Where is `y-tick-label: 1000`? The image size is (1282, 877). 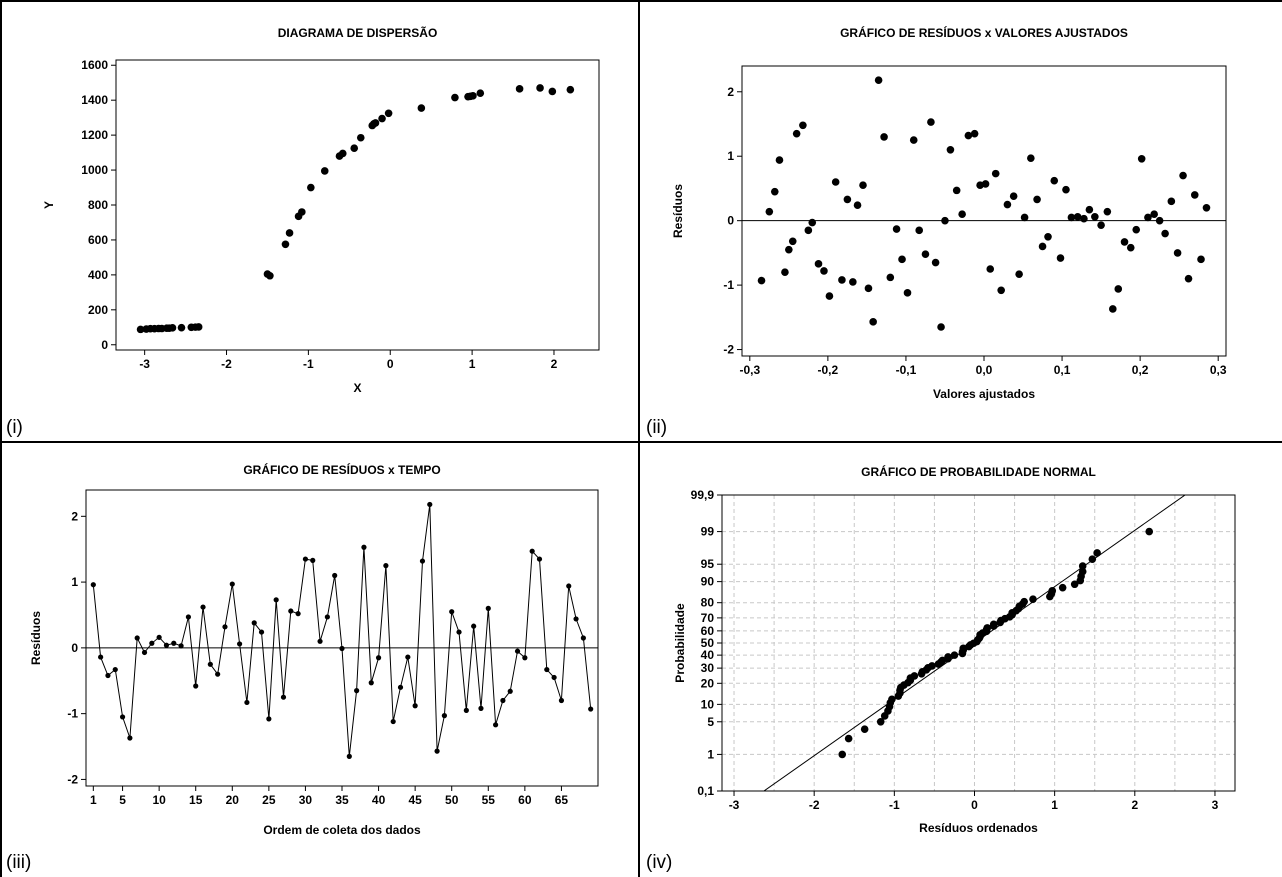 y-tick-label: 1000 is located at coordinates (94, 170).